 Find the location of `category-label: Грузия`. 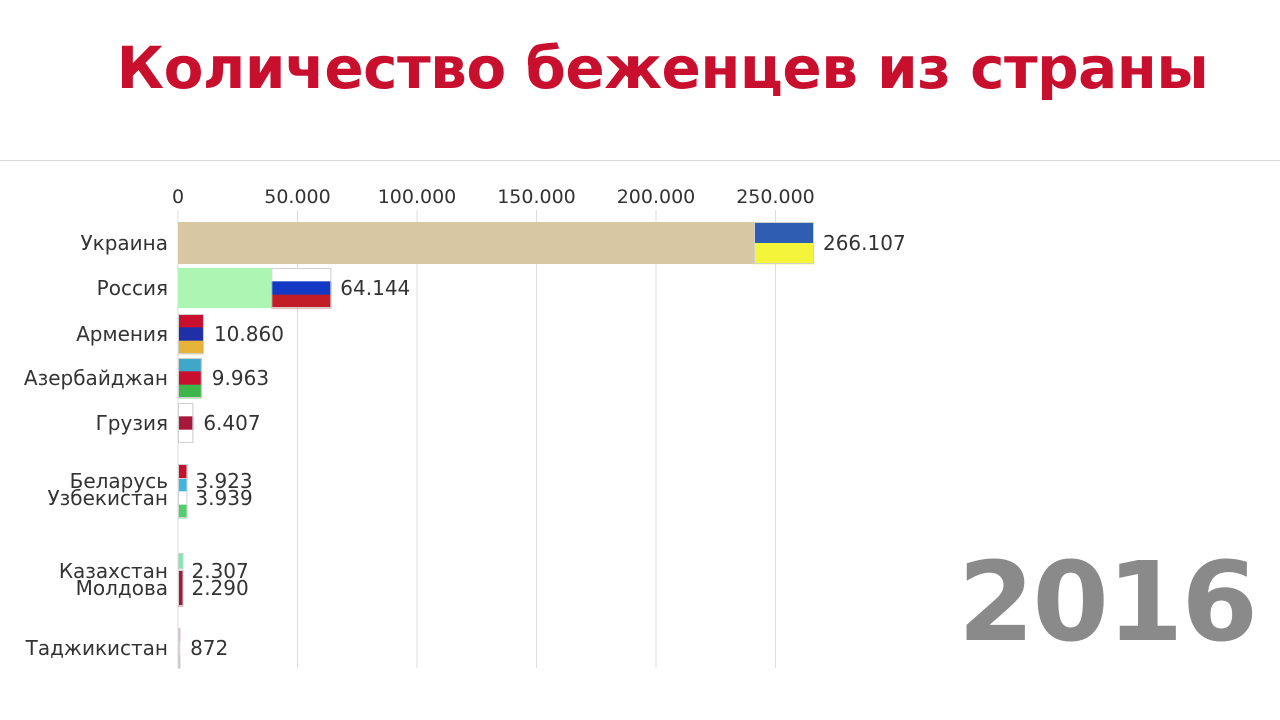

category-label: Грузия is located at coordinates (132, 423).